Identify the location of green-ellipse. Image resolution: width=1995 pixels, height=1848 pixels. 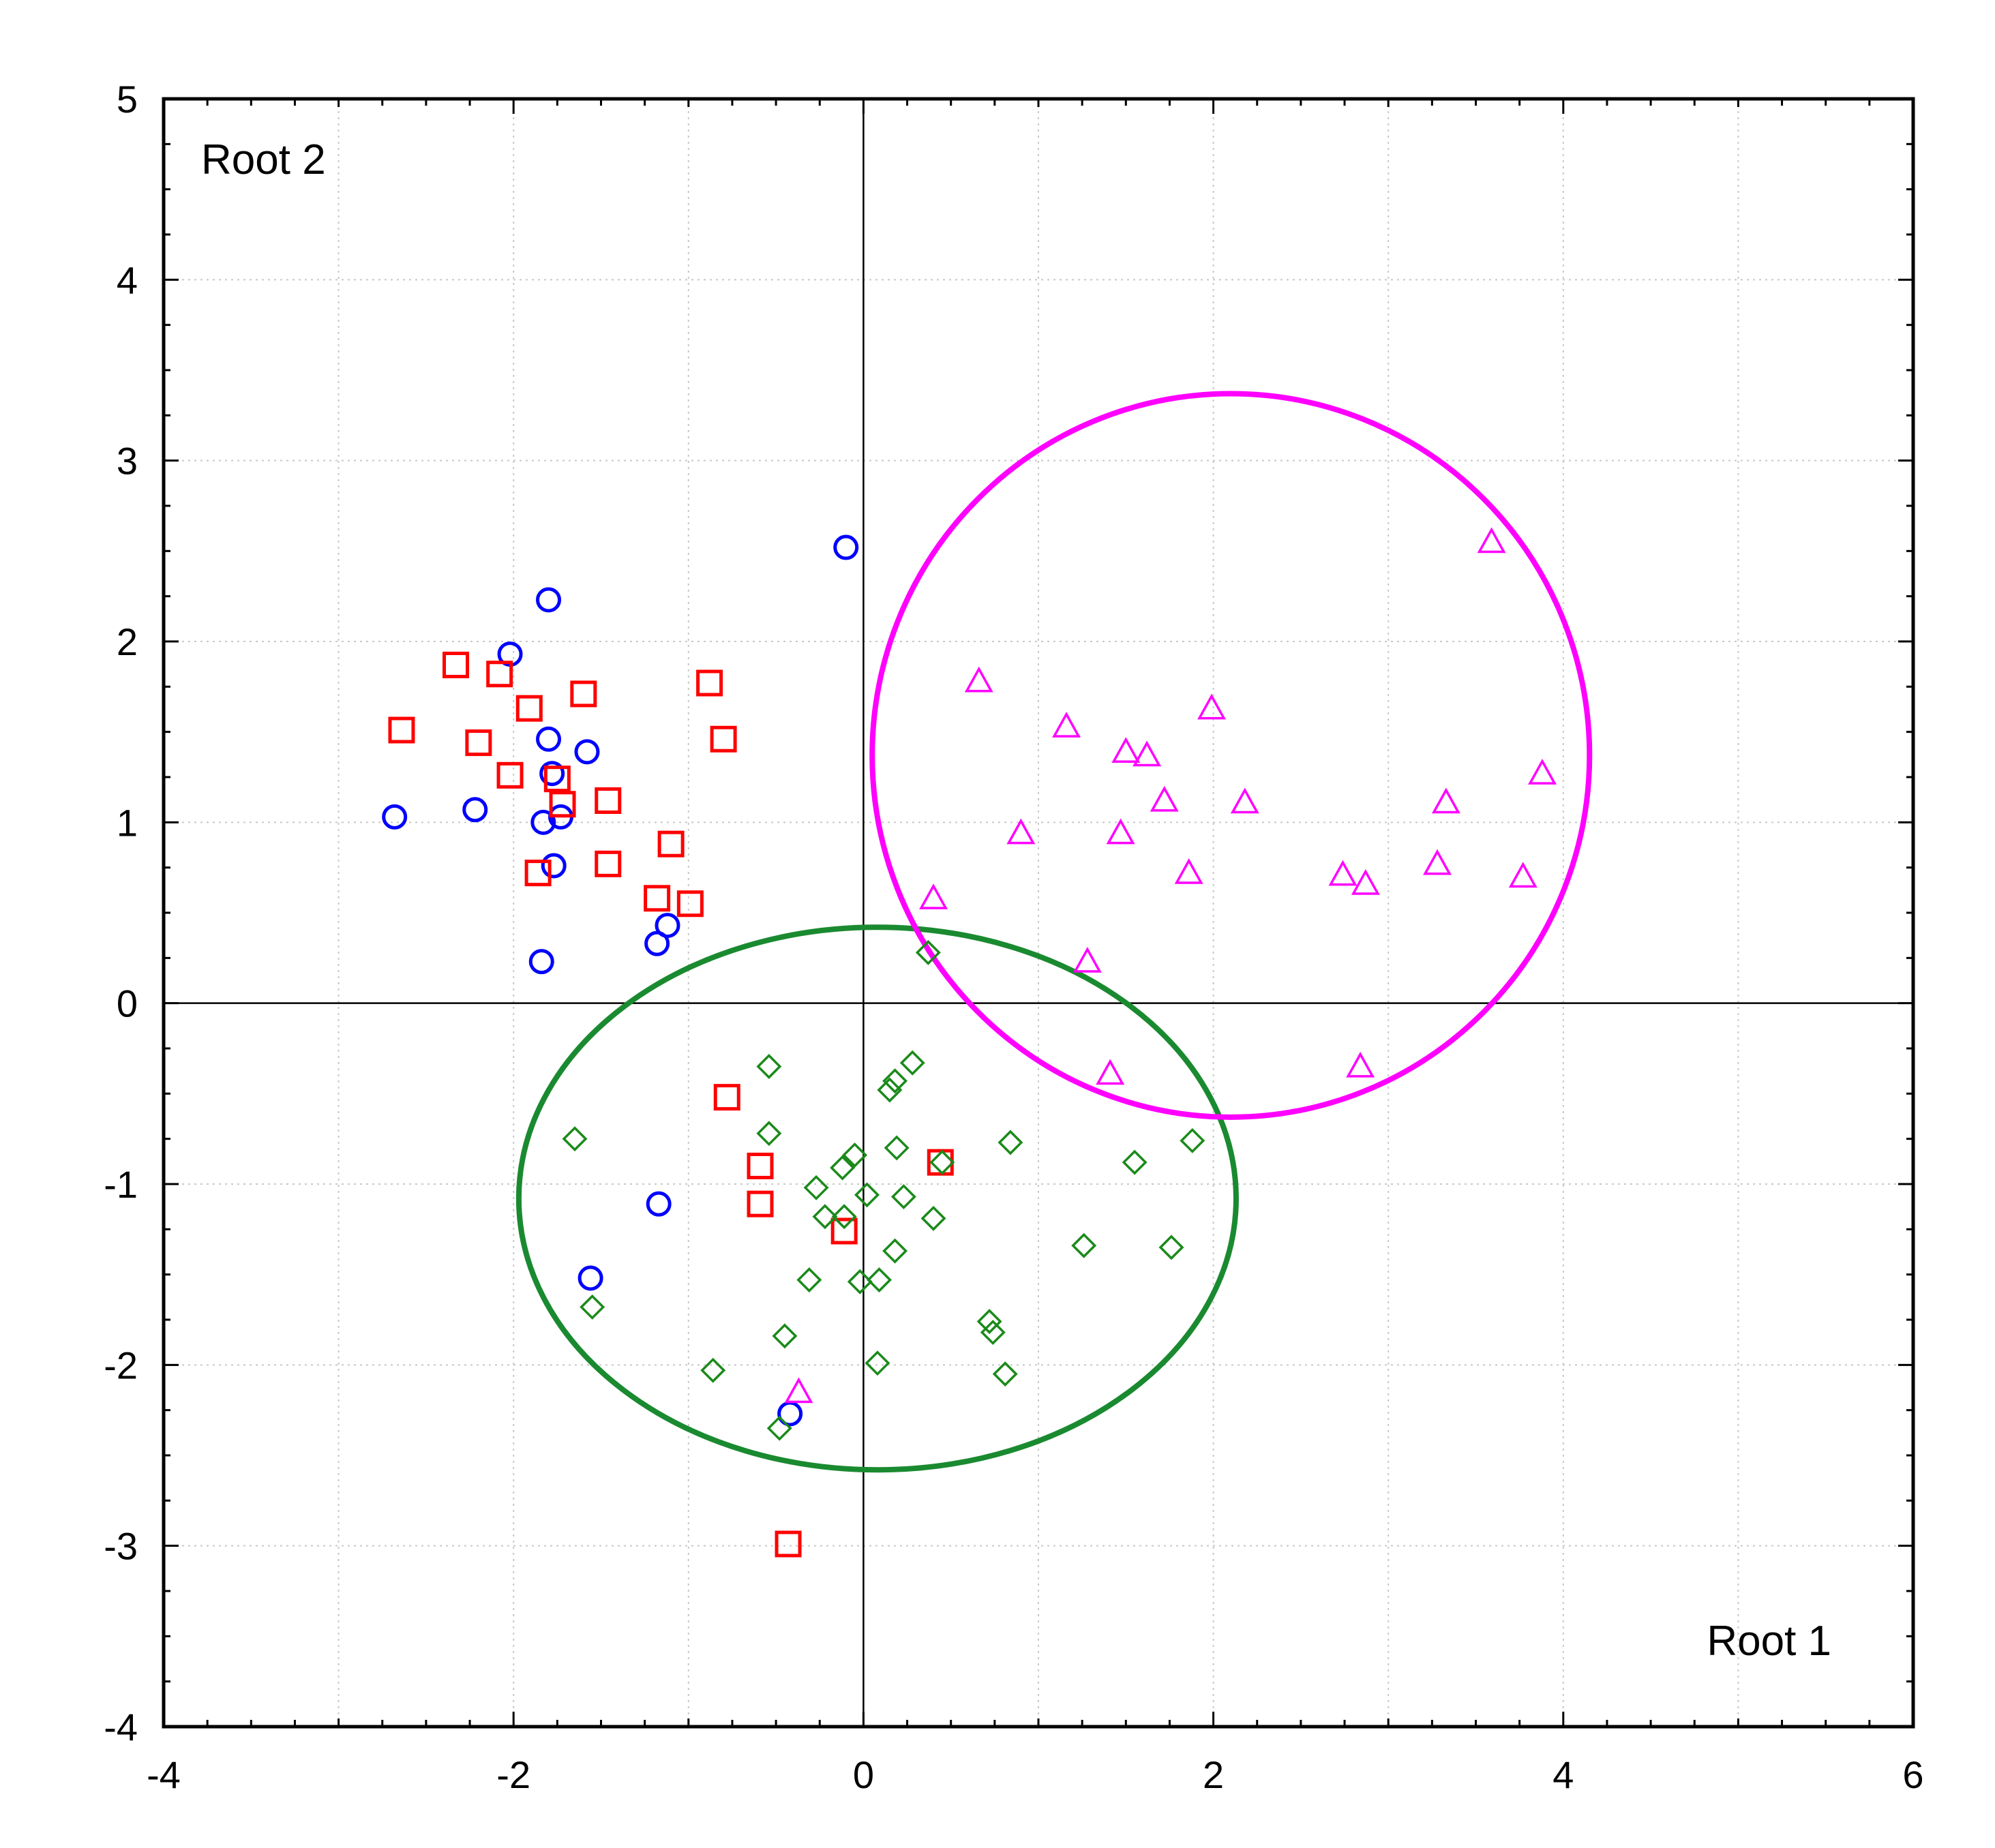
(877, 1198).